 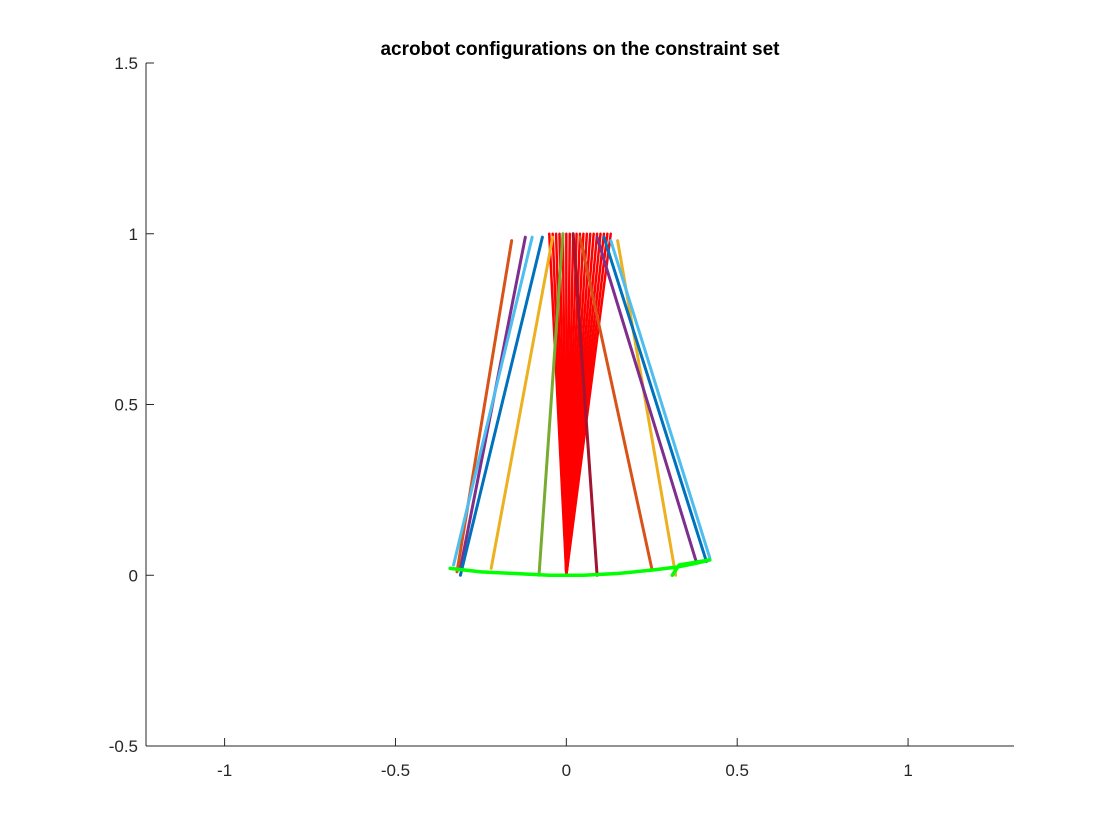 I want to click on x-tick-label: -1, so click(x=224, y=770).